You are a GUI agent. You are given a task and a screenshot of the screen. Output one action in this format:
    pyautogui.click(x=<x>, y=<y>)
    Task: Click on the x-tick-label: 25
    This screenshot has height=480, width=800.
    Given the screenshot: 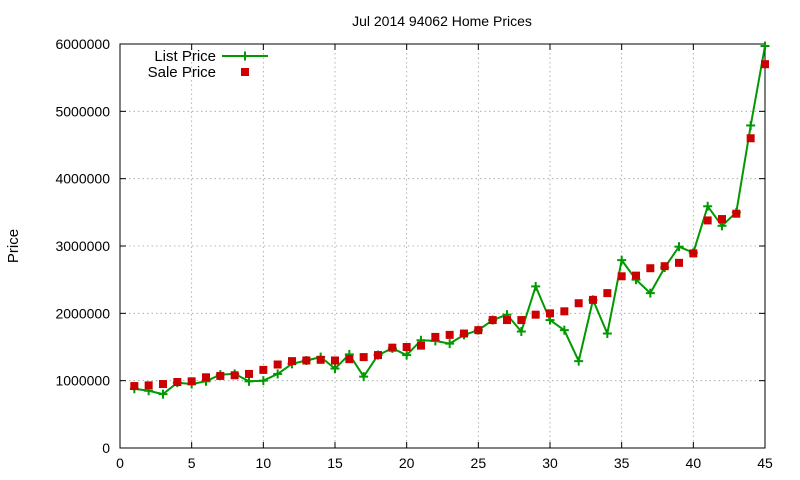 What is the action you would take?
    pyautogui.click(x=479, y=463)
    